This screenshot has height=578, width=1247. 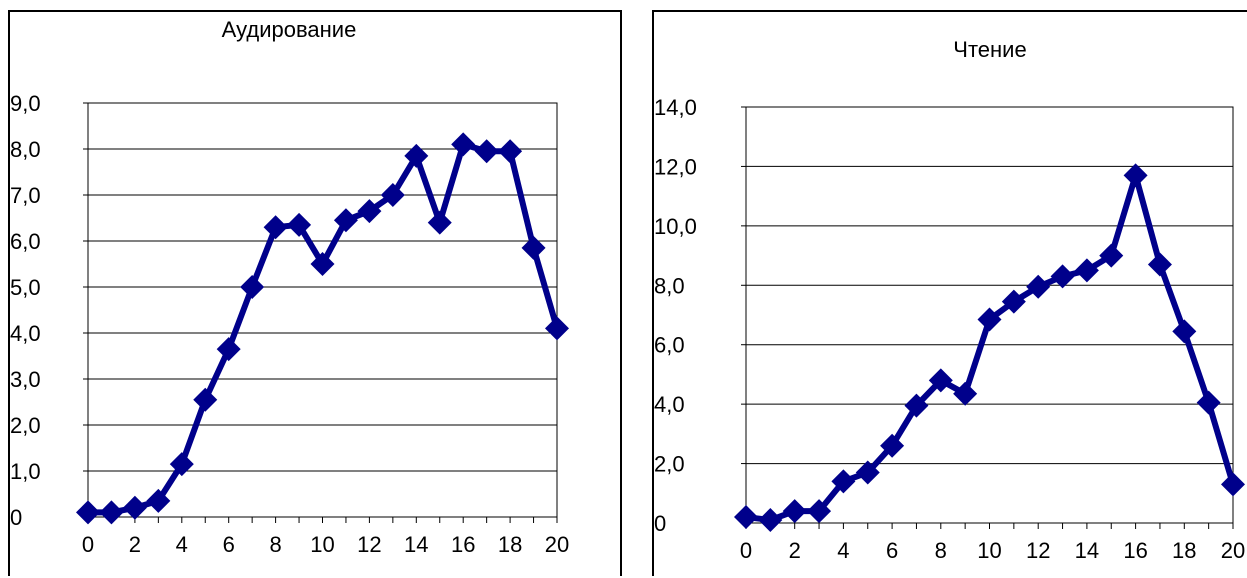 What do you see at coordinates (675, 166) in the screenshot?
I see `y-tick-label: 12,0` at bounding box center [675, 166].